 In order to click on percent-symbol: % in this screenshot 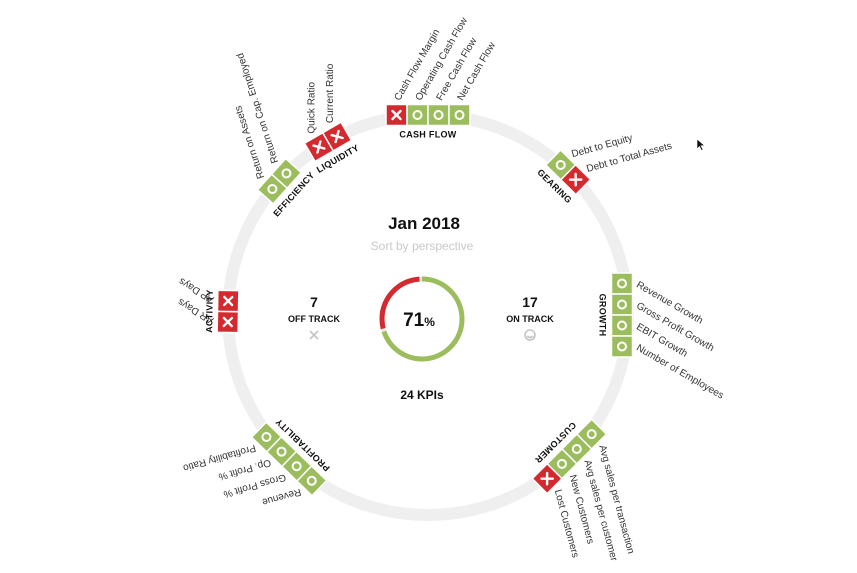, I will do `click(429, 322)`.